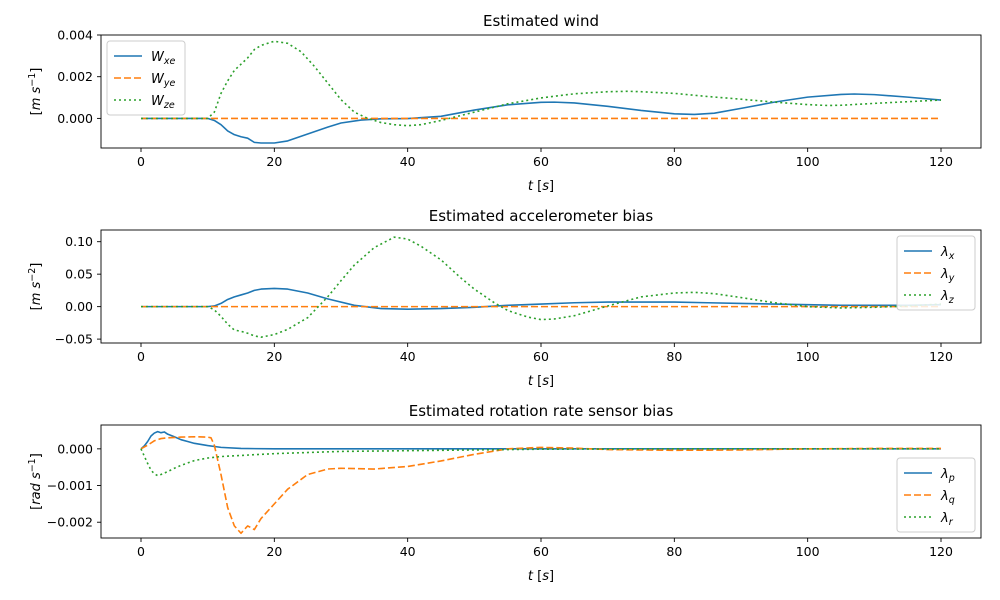 The width and height of the screenshot is (1000, 600). What do you see at coordinates (75, 76) in the screenshot?
I see `y-tick-label: 0.002` at bounding box center [75, 76].